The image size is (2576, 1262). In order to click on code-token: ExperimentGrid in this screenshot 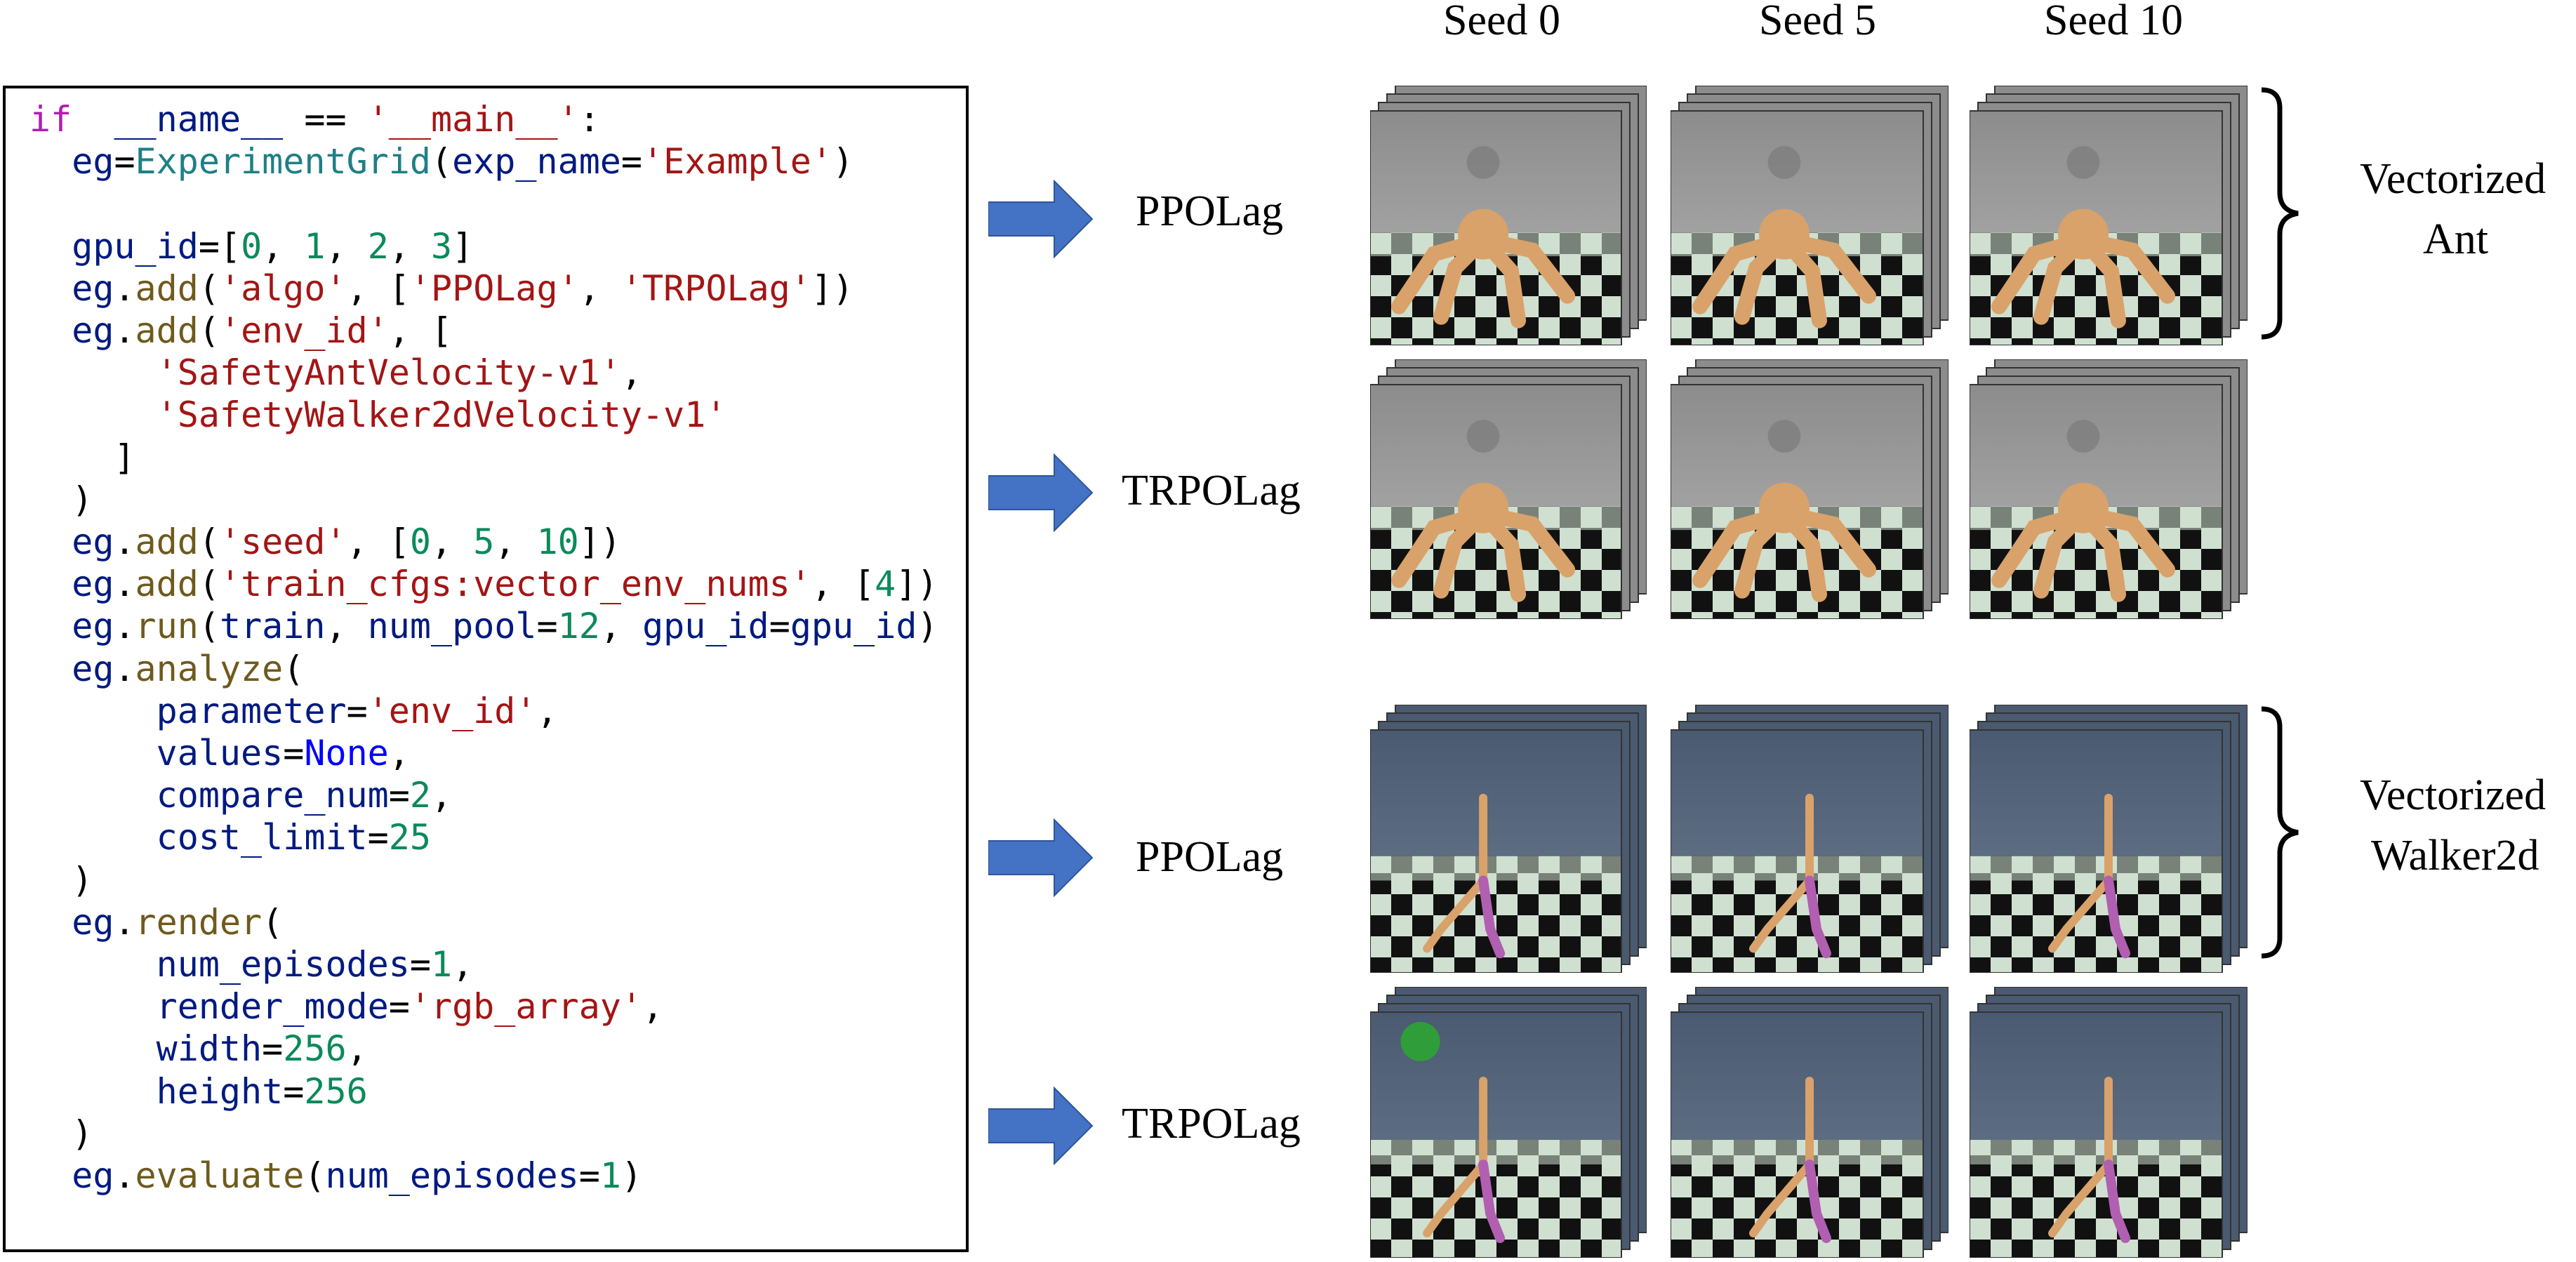, I will do `click(283, 161)`.